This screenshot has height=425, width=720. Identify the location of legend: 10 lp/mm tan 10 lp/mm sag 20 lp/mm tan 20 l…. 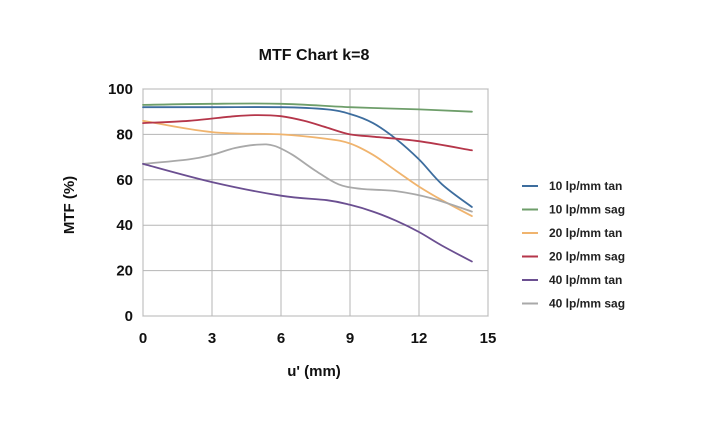
(573, 245).